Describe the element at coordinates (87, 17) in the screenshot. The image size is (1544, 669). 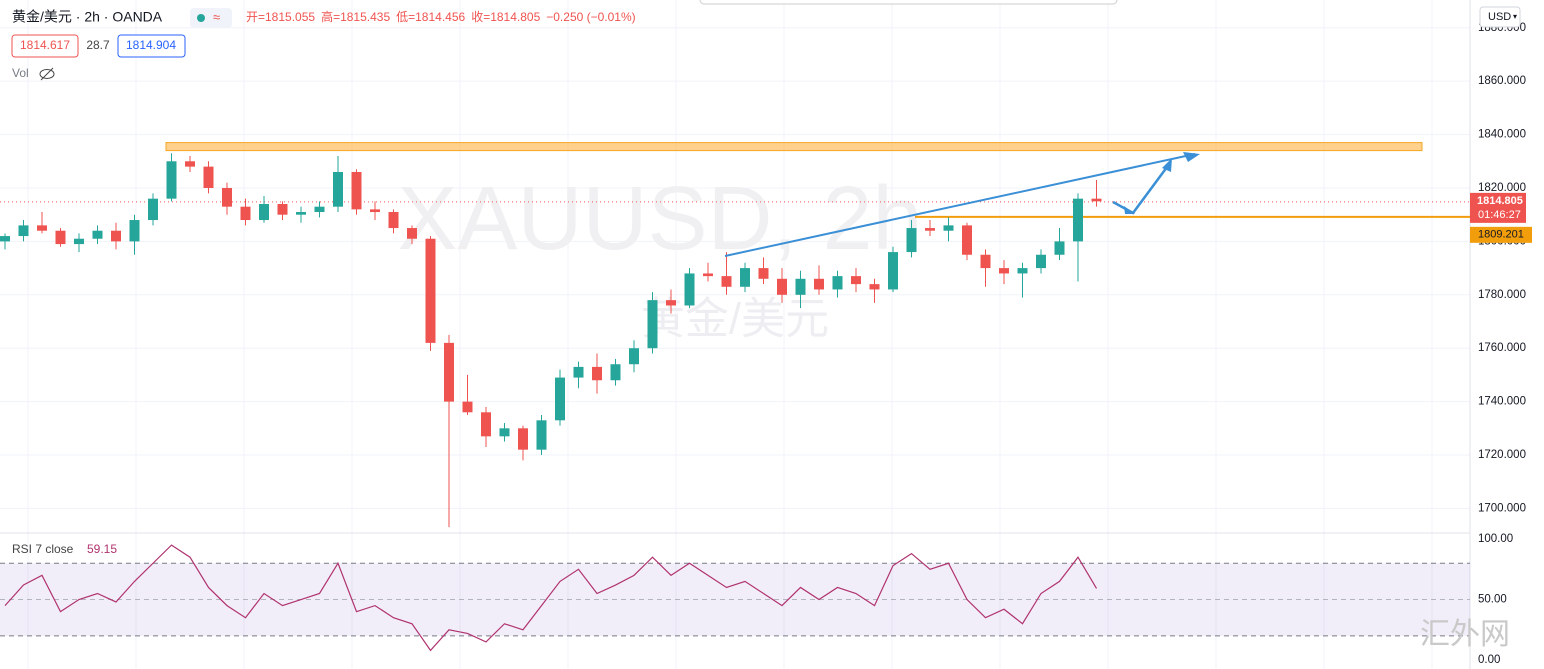
I see `symbol-title: 黄金/美元 · 2h · OANDA` at that location.